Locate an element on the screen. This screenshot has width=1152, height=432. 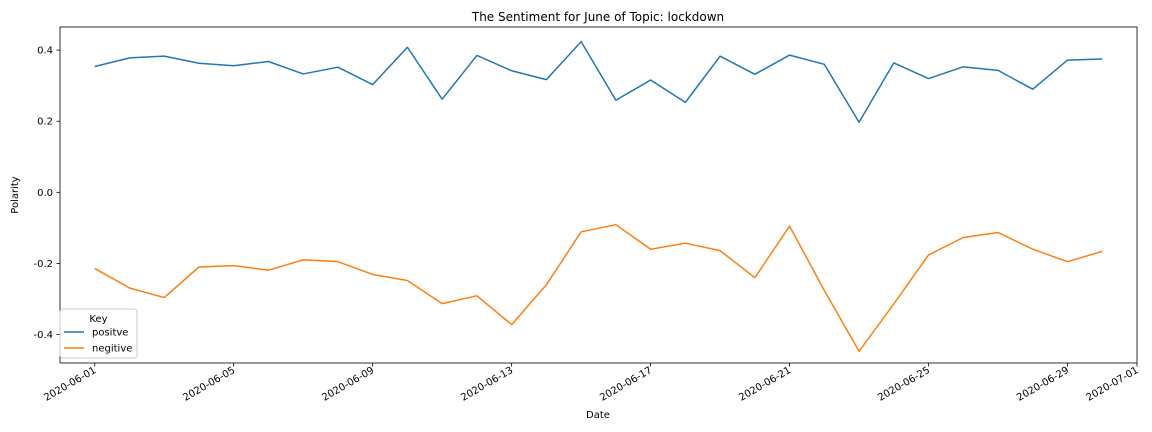
legend-box is located at coordinates (98, 333).